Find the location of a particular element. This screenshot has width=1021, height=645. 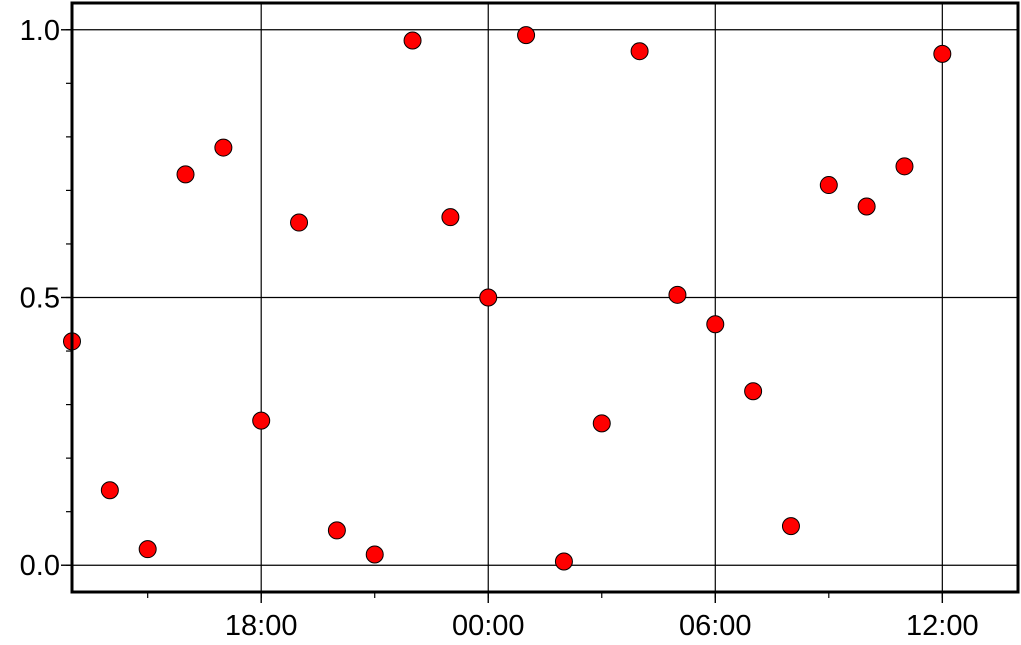

y-tick-label: 0.0 is located at coordinates (40, 566).